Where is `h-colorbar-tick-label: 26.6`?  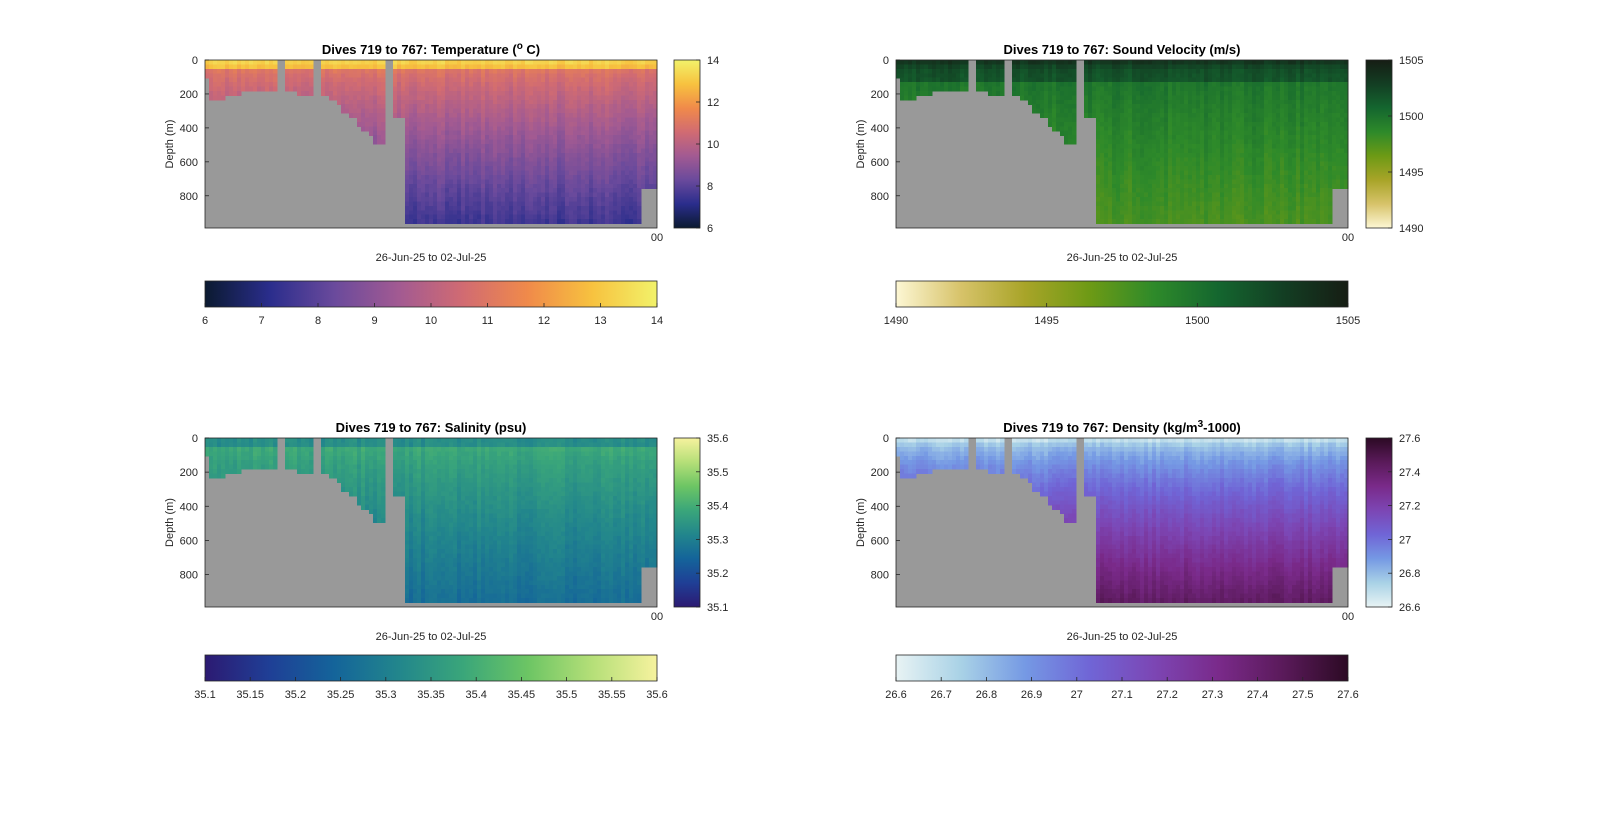
h-colorbar-tick-label: 26.6 is located at coordinates (895, 695).